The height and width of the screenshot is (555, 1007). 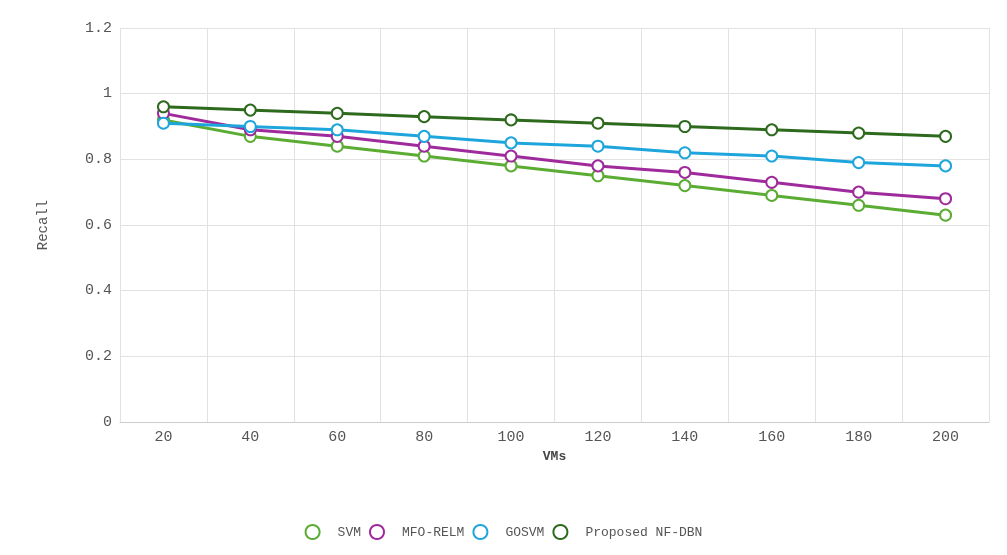 I want to click on x-tick-label: 20, so click(x=163, y=437).